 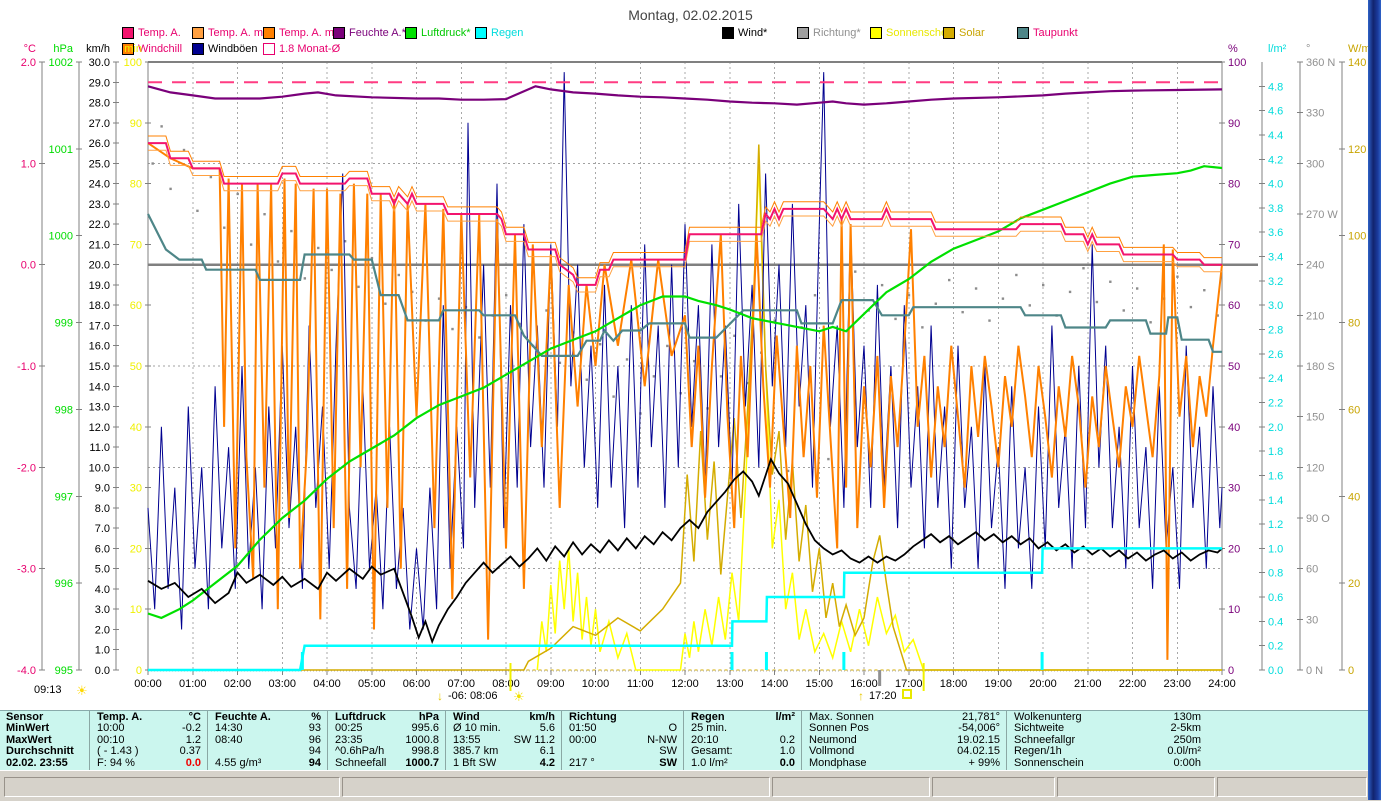 I want to click on axis-tick-label-kmh: 19.0, so click(x=99, y=286).